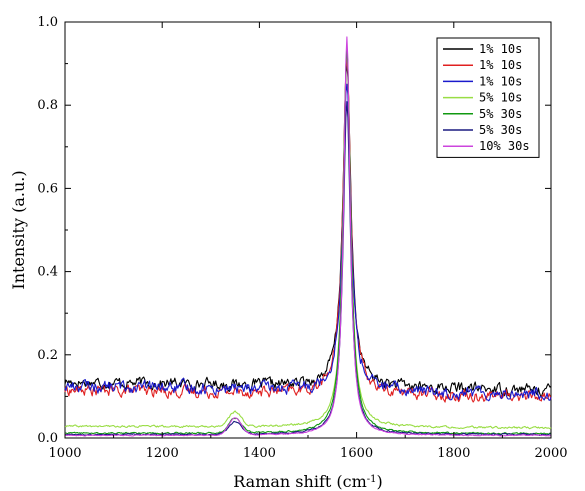 This screenshot has width=585, height=491. What do you see at coordinates (47, 355) in the screenshot?
I see `y-tick-label: 0.2` at bounding box center [47, 355].